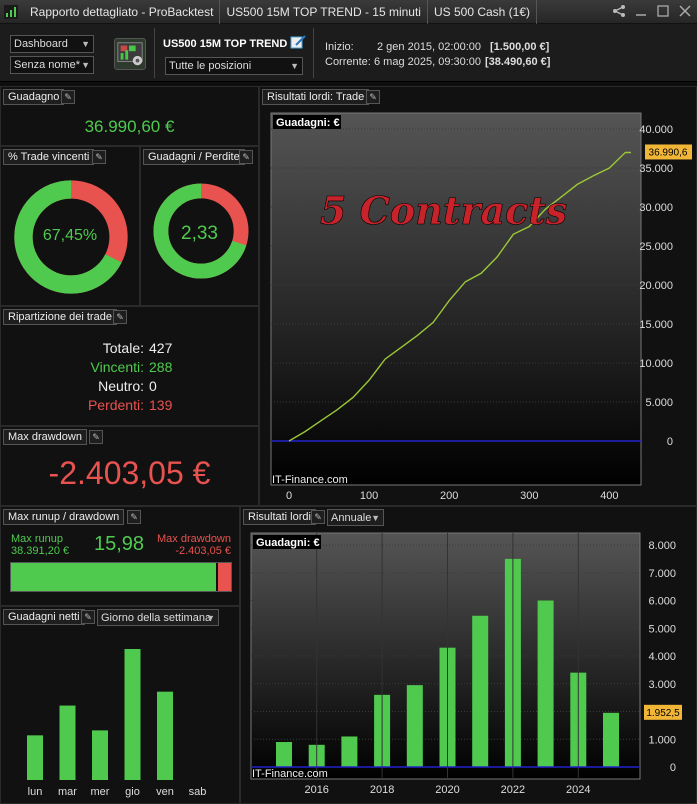  I want to click on positions-select-value: Tutte le posizioni, so click(210, 66).